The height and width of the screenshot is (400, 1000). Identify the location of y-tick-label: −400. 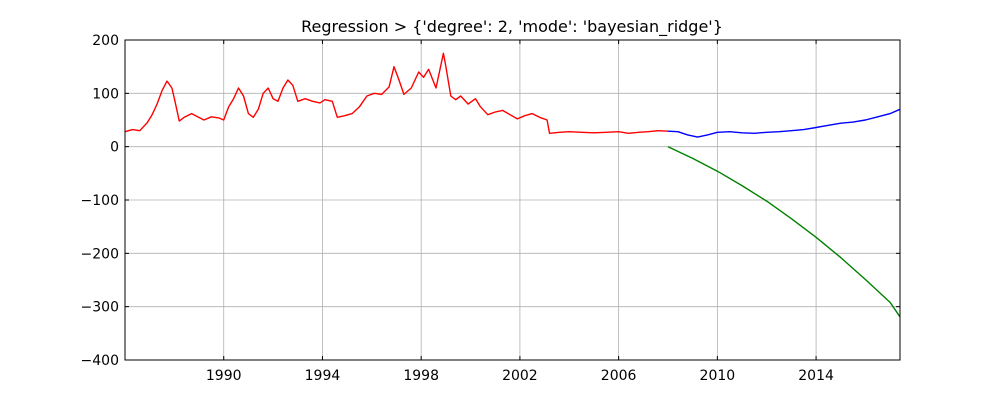
(100, 361).